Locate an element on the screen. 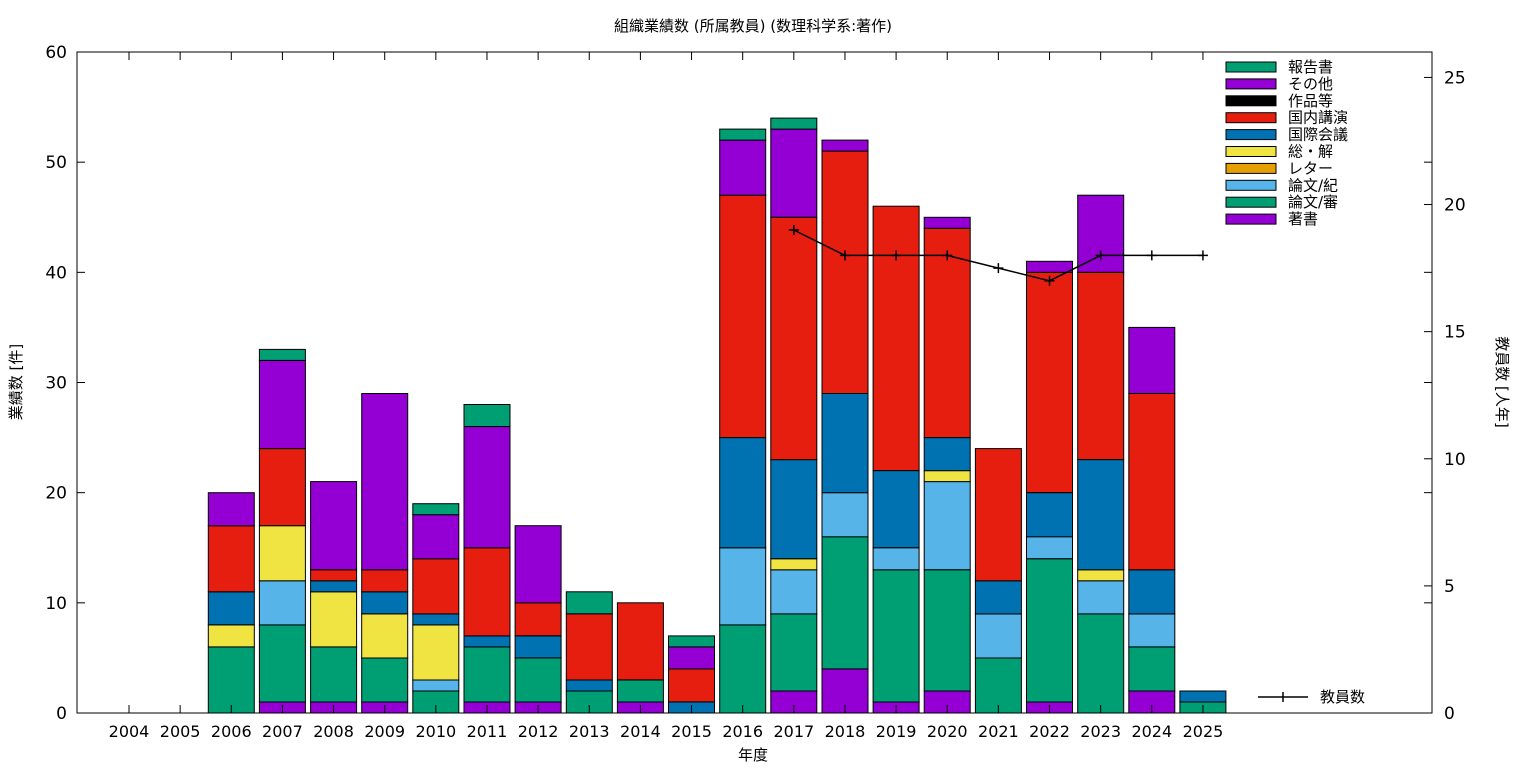 The width and height of the screenshot is (1536, 772). y-tick-label: 50 is located at coordinates (56, 163).